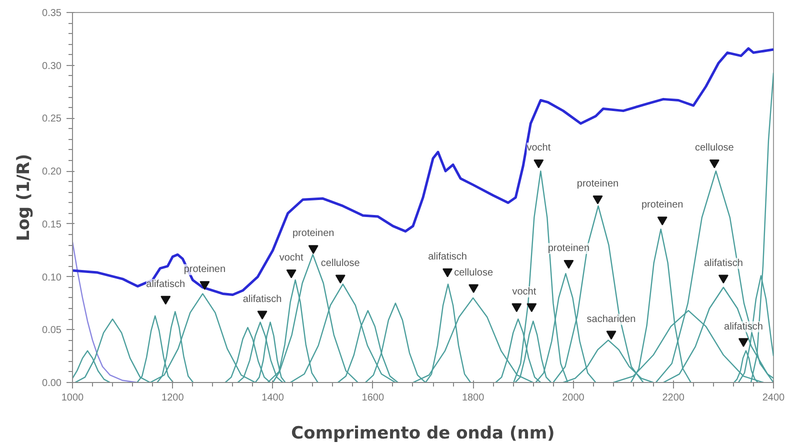 The image size is (786, 446). I want to click on y-tick-label: 0.00, so click(52, 383).